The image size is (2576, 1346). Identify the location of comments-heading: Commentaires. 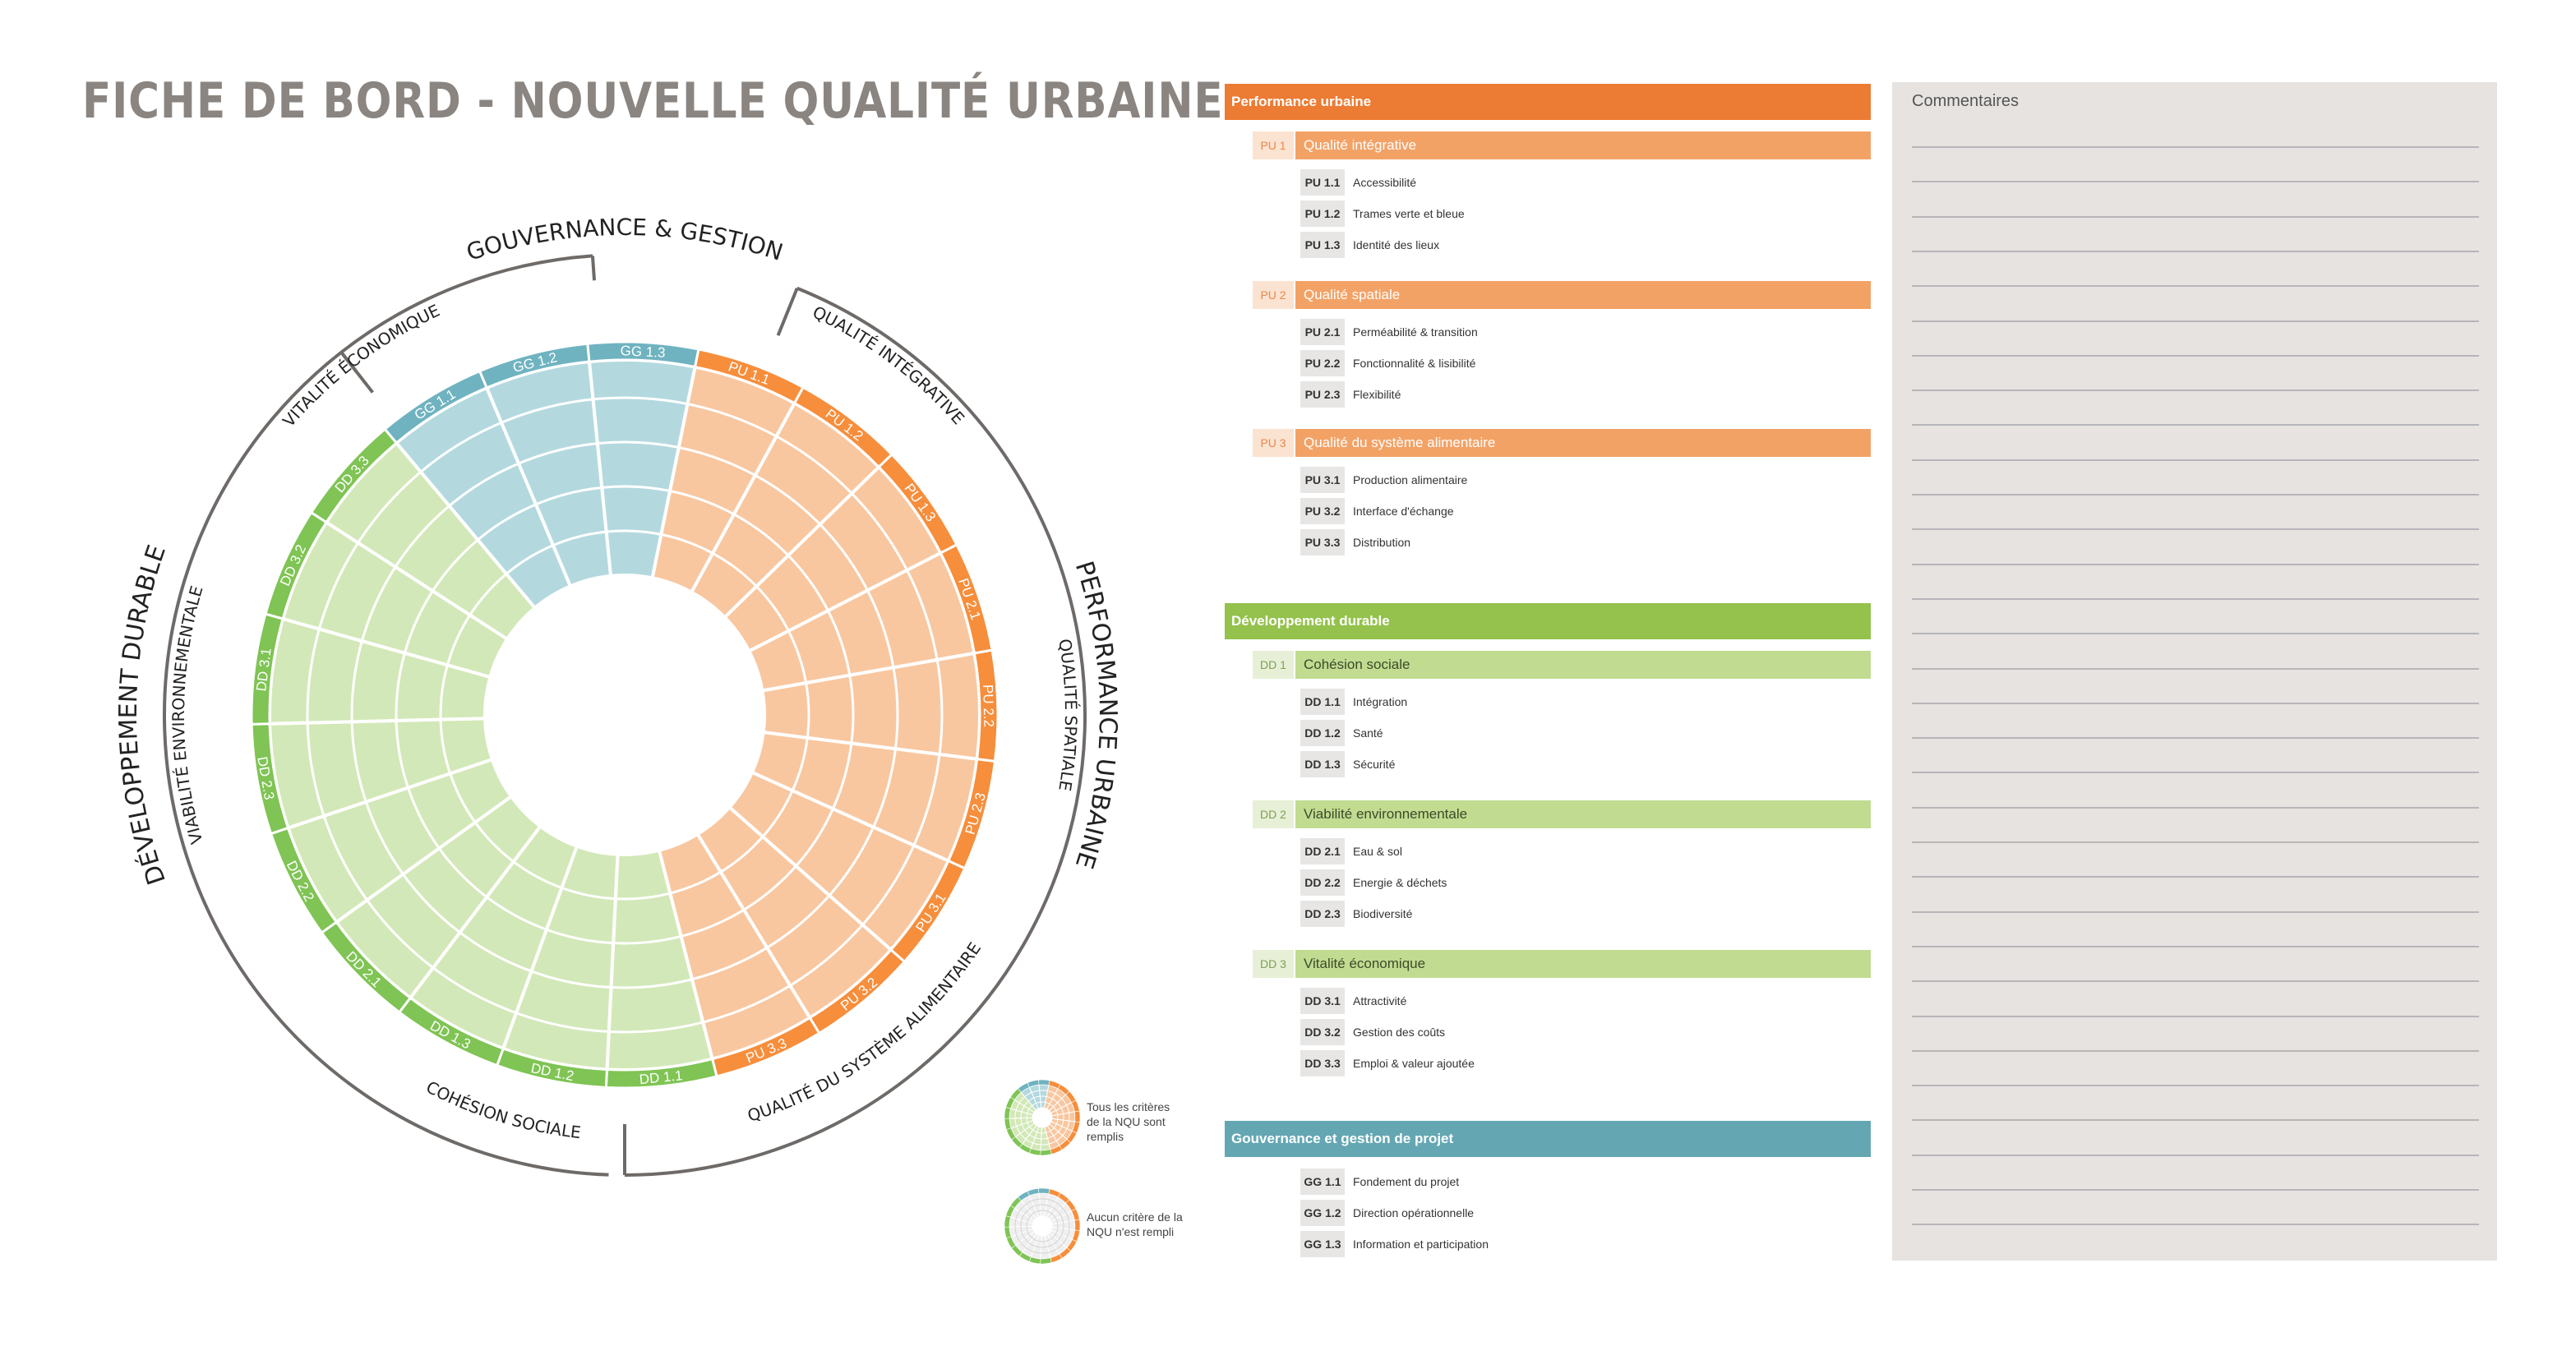
(1966, 101).